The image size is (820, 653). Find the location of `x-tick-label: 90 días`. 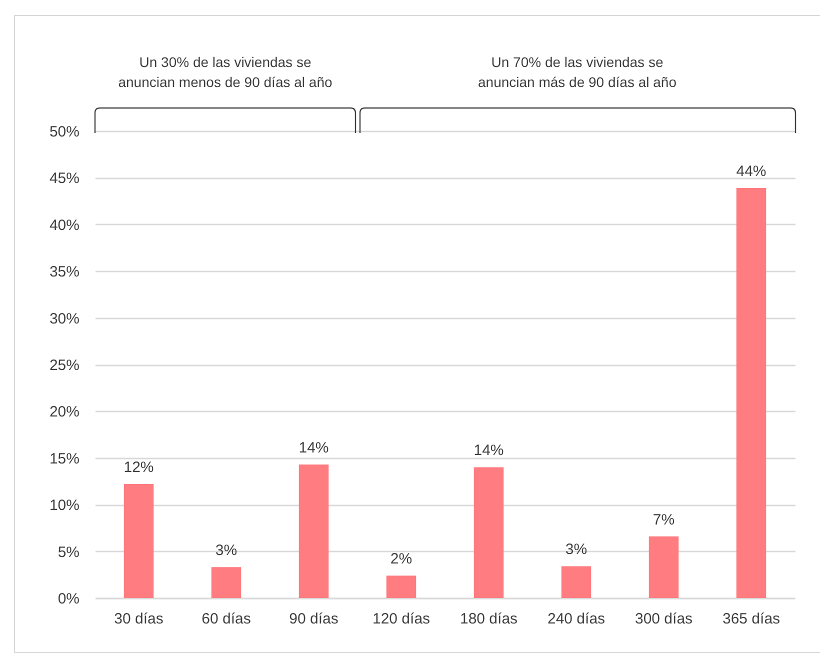

x-tick-label: 90 días is located at coordinates (313, 619).